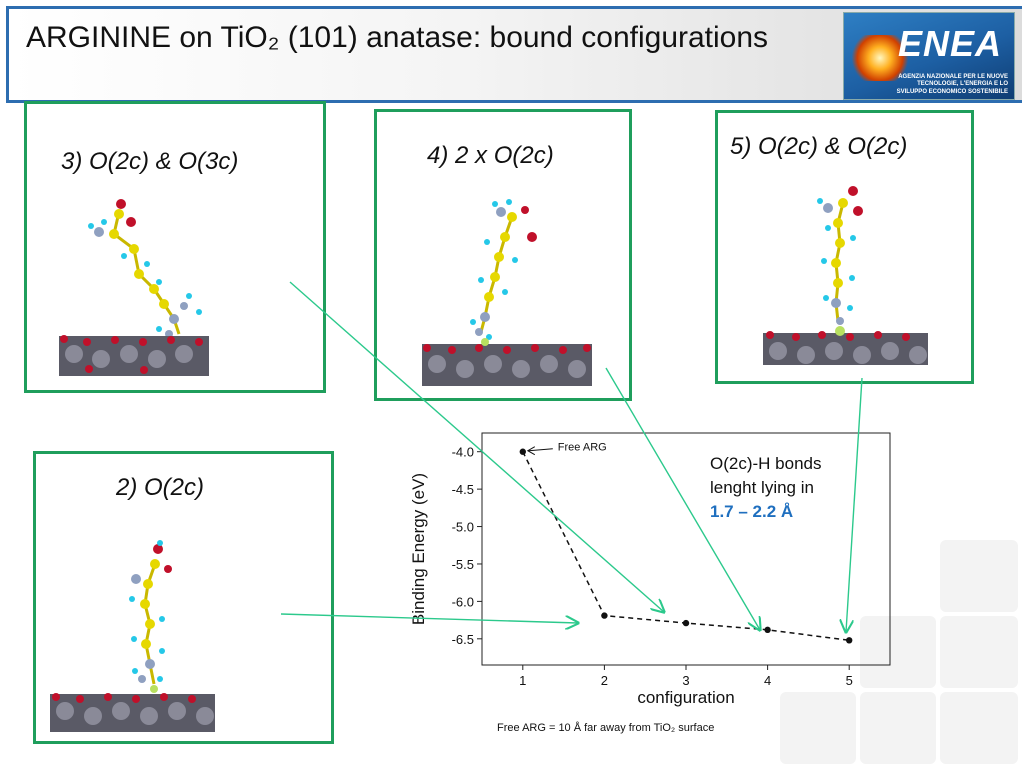 This screenshot has height=768, width=1024. I want to click on panel-label: 4) 2 x O(2c), so click(490, 155).